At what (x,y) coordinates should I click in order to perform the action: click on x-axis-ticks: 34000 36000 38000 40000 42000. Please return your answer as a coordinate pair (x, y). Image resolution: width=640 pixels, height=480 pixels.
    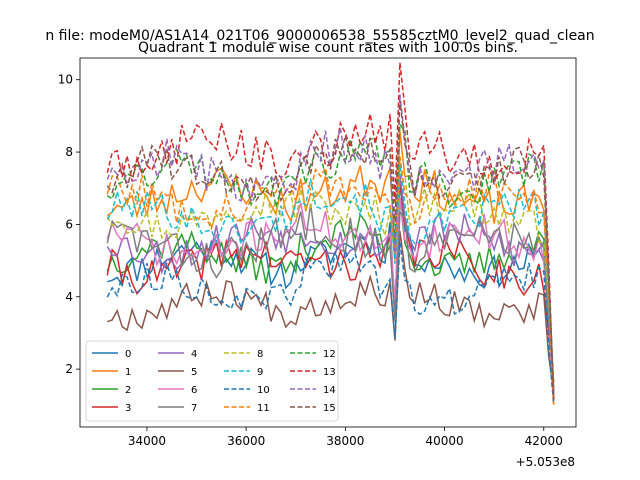
    Looking at the image, I should click on (345, 437).